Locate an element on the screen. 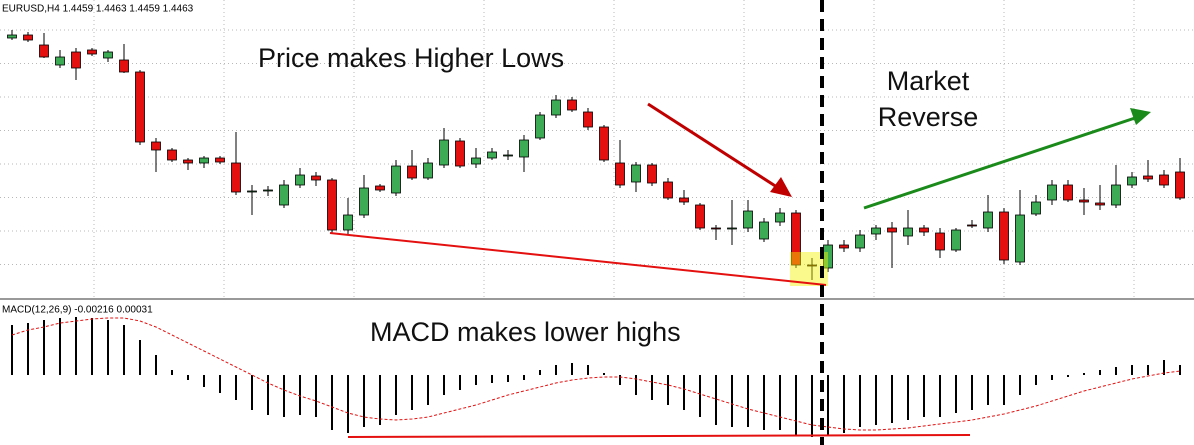 This screenshot has height=445, width=1194. annotation: Price makes Higher Lows is located at coordinates (411, 58).